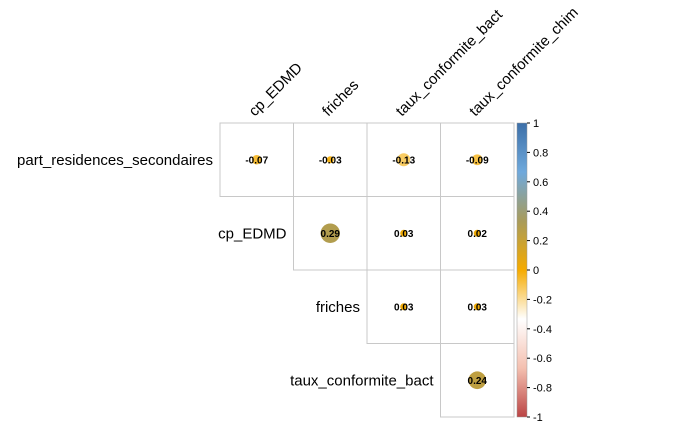  I want to click on row-label: part_residences_secondaires, so click(115, 160).